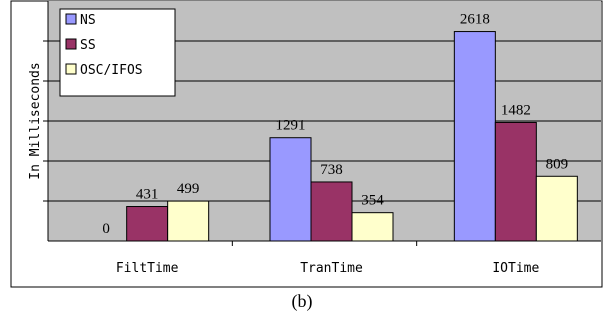 The height and width of the screenshot is (321, 604). What do you see at coordinates (88, 45) in the screenshot?
I see `legend-label: SS` at bounding box center [88, 45].